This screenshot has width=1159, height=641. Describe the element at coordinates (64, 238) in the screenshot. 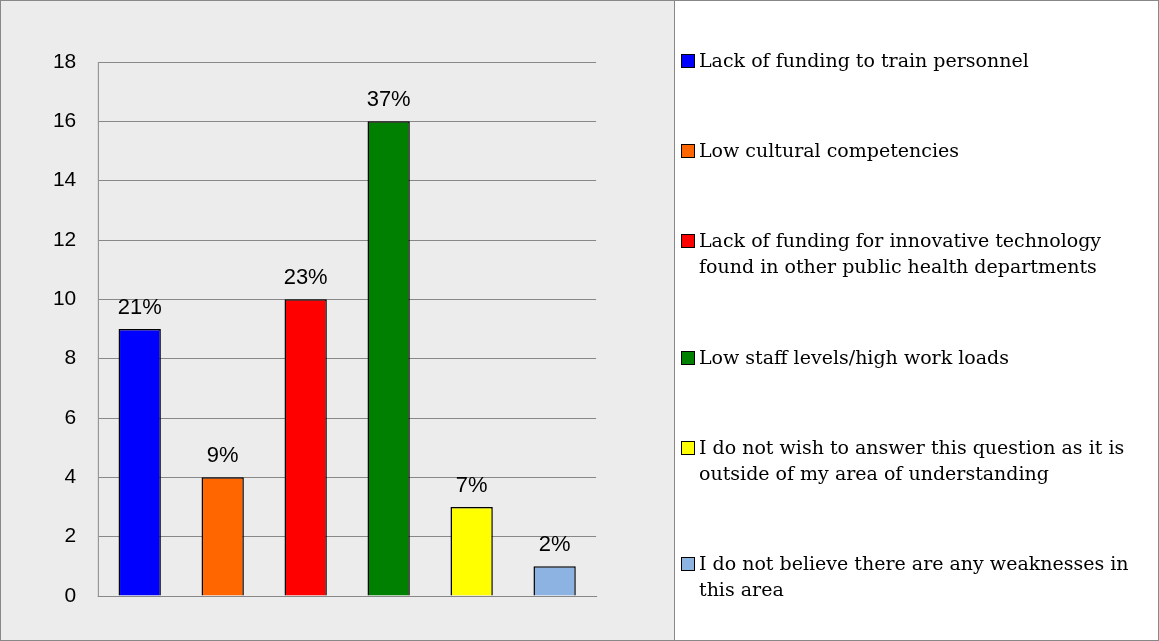

I see `y-tick-label: 12` at that location.